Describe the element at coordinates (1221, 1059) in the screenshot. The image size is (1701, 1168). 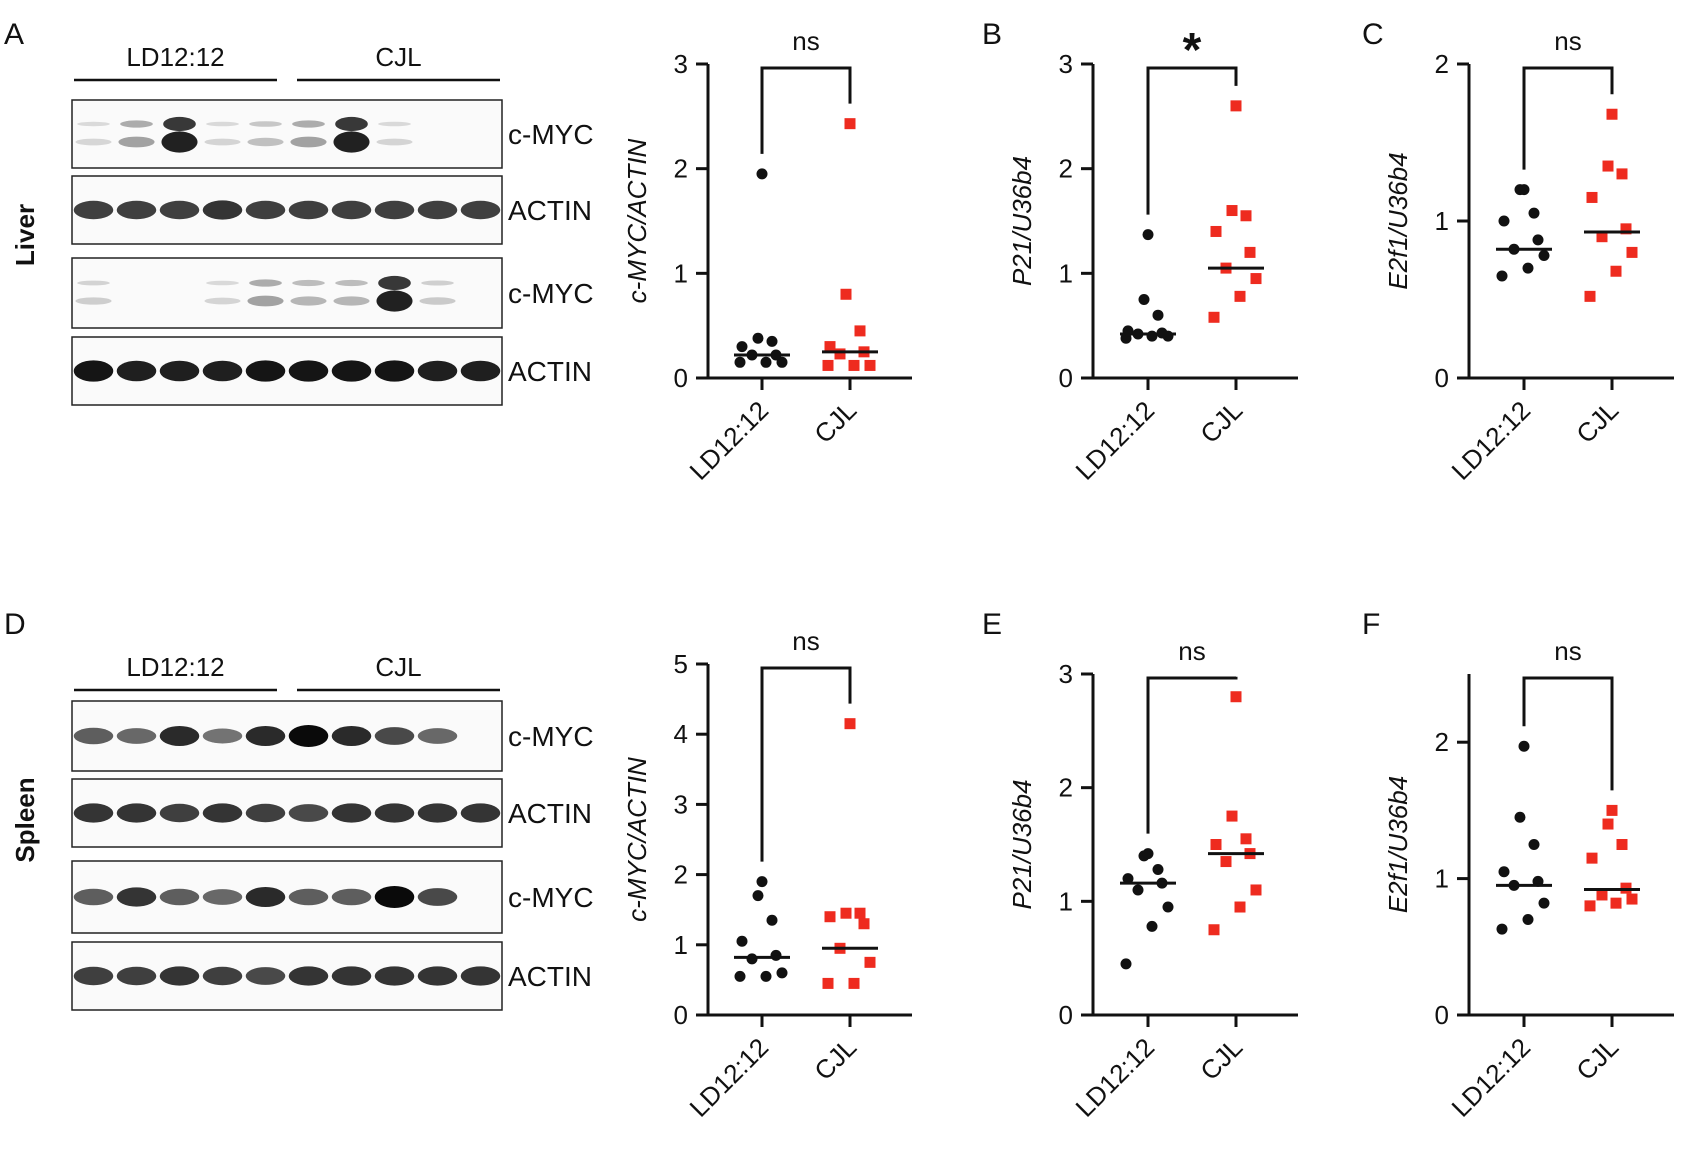
I see `x-tick-label: CJL` at that location.